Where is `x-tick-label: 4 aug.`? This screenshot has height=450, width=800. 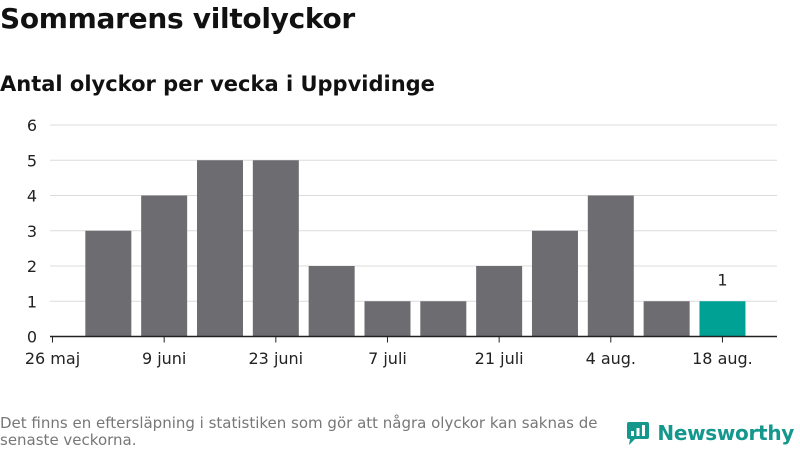
x-tick-label: 4 aug. is located at coordinates (611, 358).